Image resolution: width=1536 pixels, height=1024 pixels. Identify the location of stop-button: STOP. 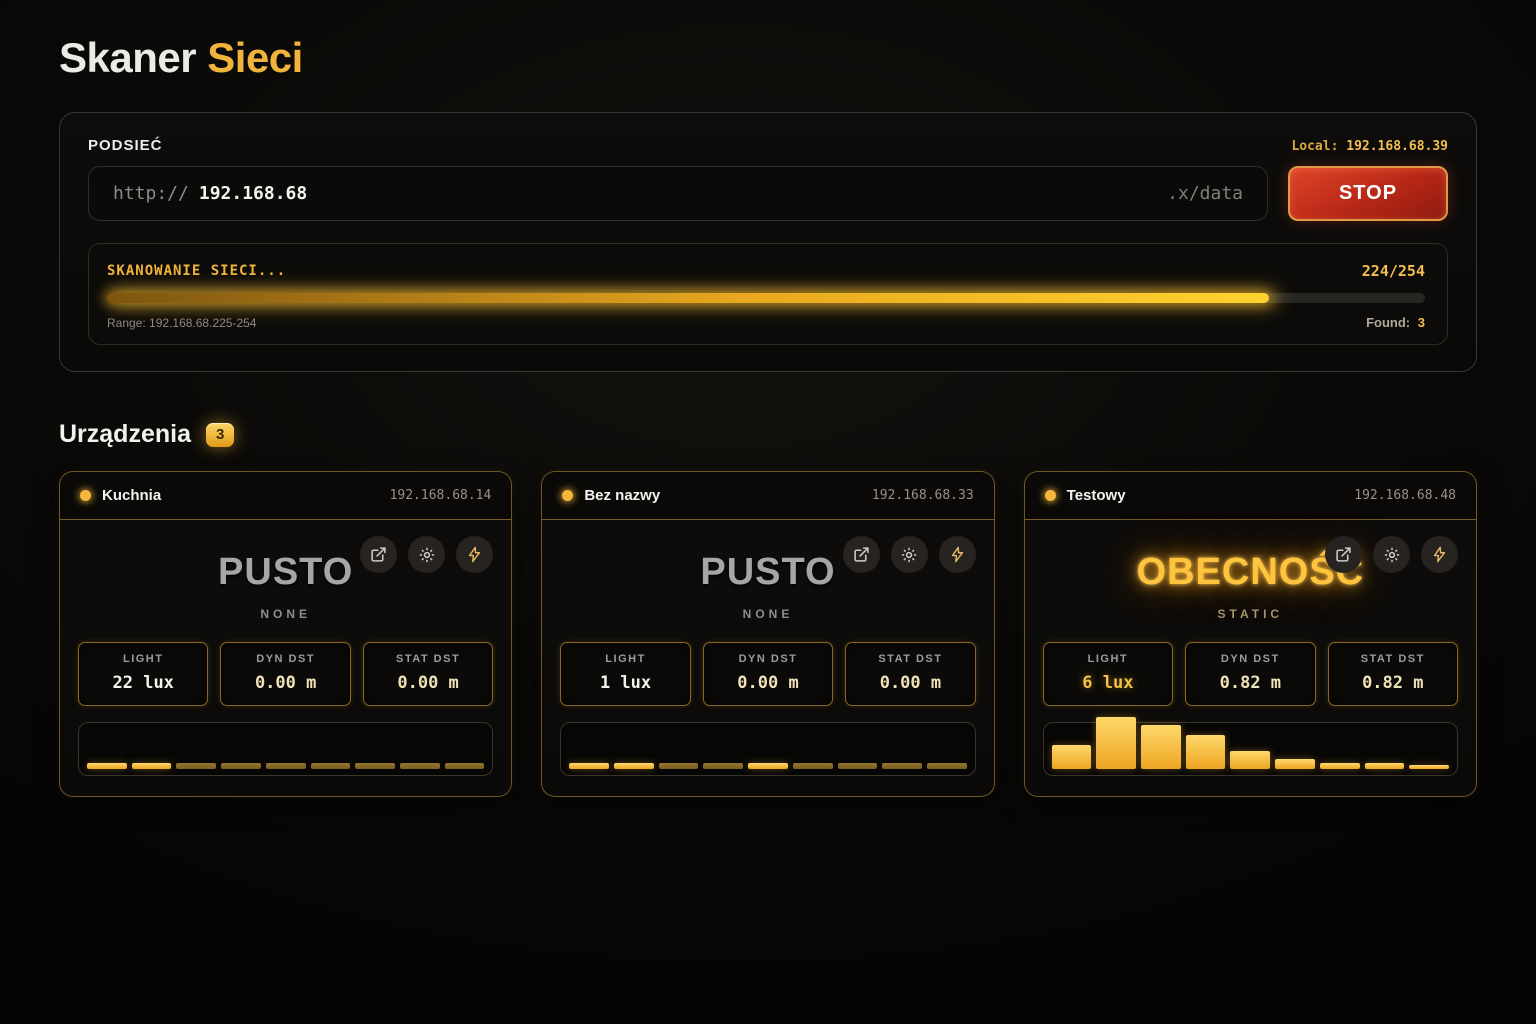
(1368, 193).